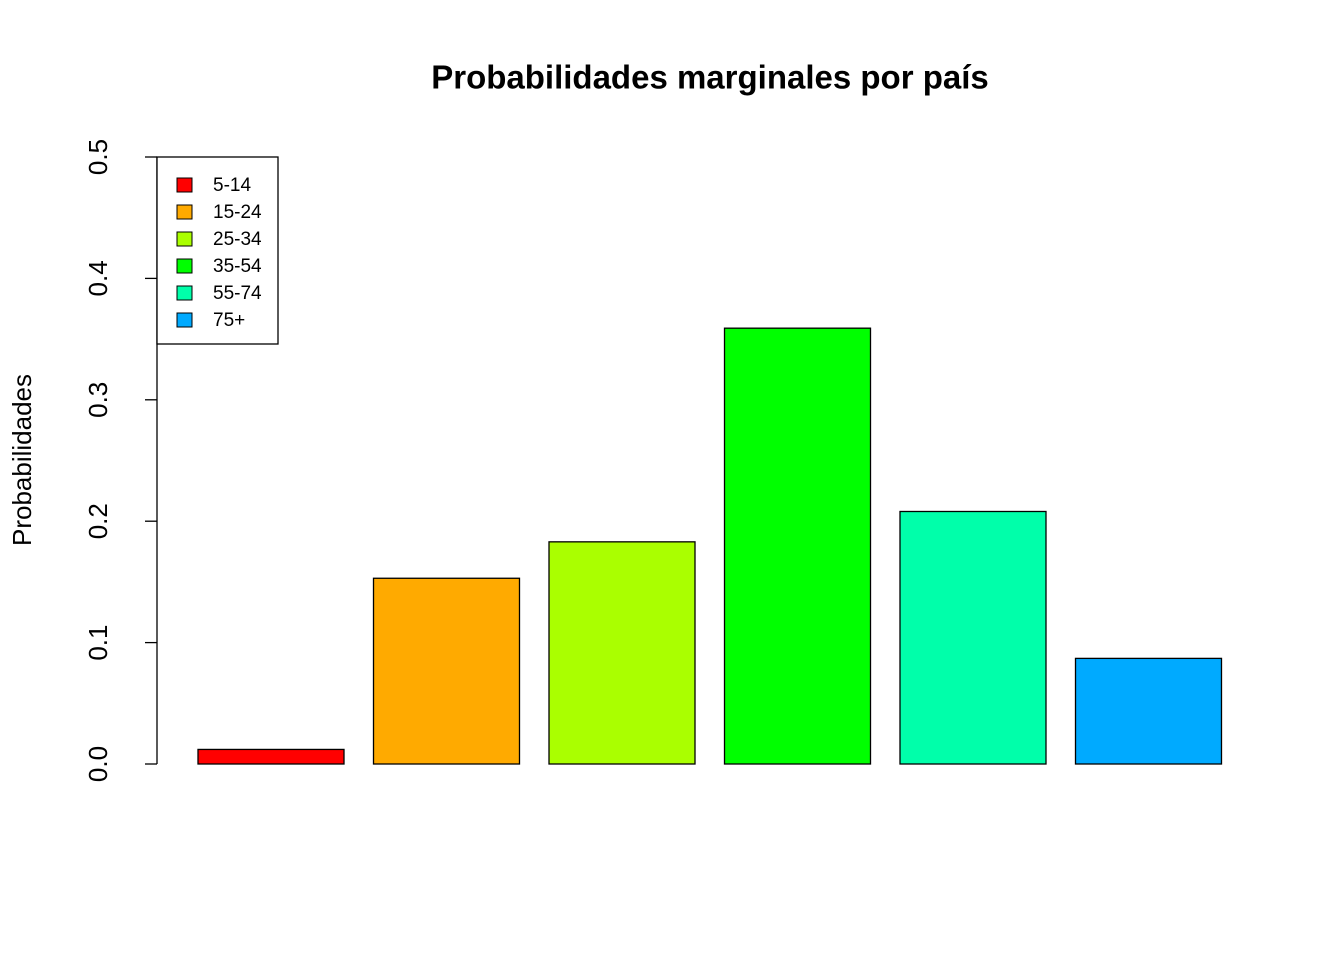 This screenshot has height=960, width=1344. What do you see at coordinates (22, 460) in the screenshot?
I see `y-axis-label: Probabilidades` at bounding box center [22, 460].